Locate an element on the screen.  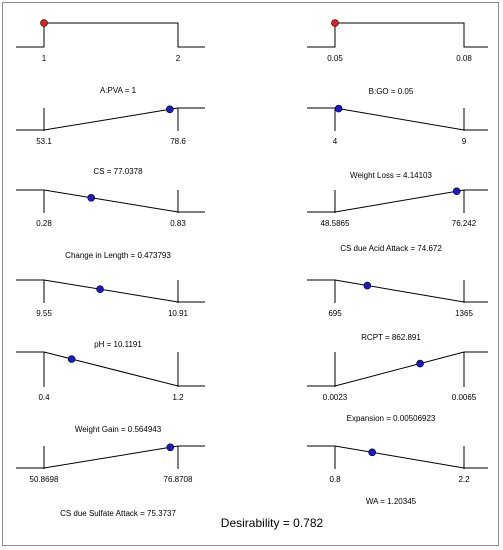
tick-label-max: 0.83 is located at coordinates (178, 223).